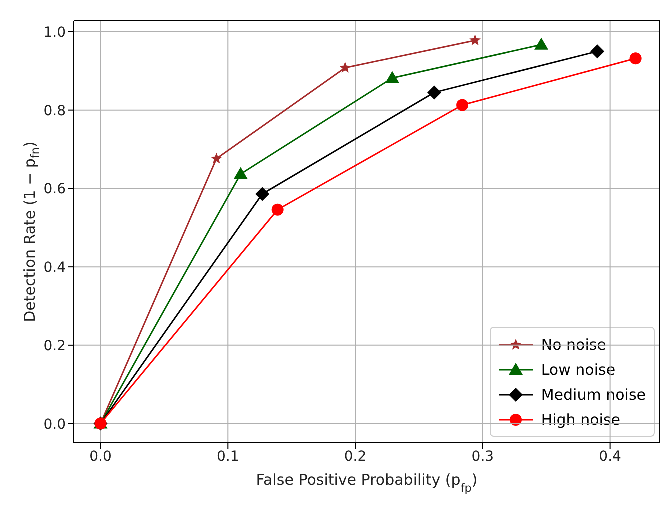  What do you see at coordinates (610, 456) in the screenshot?
I see `x-tick-label: 0.4` at bounding box center [610, 456].